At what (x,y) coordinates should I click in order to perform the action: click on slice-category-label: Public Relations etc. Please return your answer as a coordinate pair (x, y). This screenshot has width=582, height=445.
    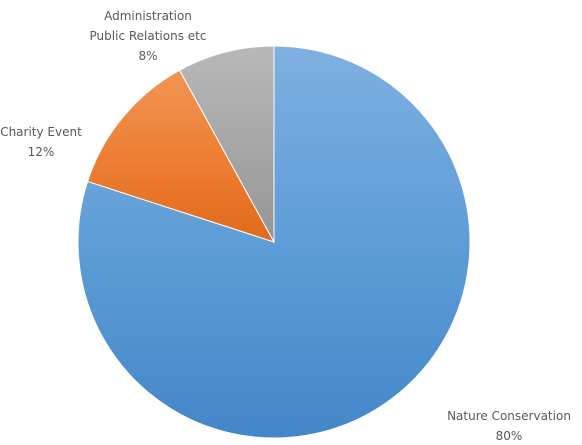
    Looking at the image, I should click on (148, 36).